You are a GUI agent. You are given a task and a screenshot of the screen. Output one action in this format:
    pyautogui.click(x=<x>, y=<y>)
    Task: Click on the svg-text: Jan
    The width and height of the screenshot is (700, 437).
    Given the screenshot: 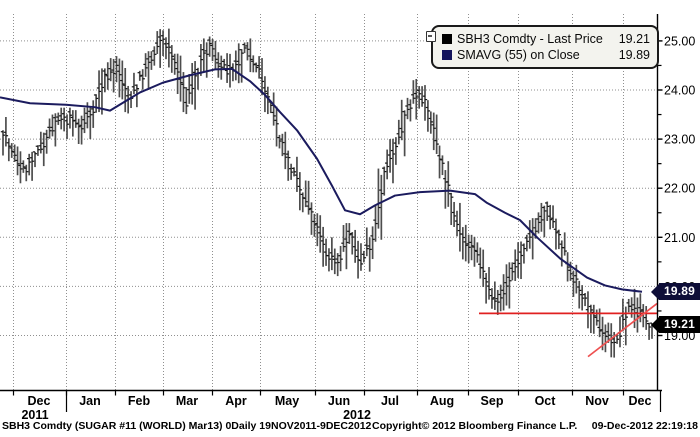 What is the action you would take?
    pyautogui.click(x=90, y=401)
    